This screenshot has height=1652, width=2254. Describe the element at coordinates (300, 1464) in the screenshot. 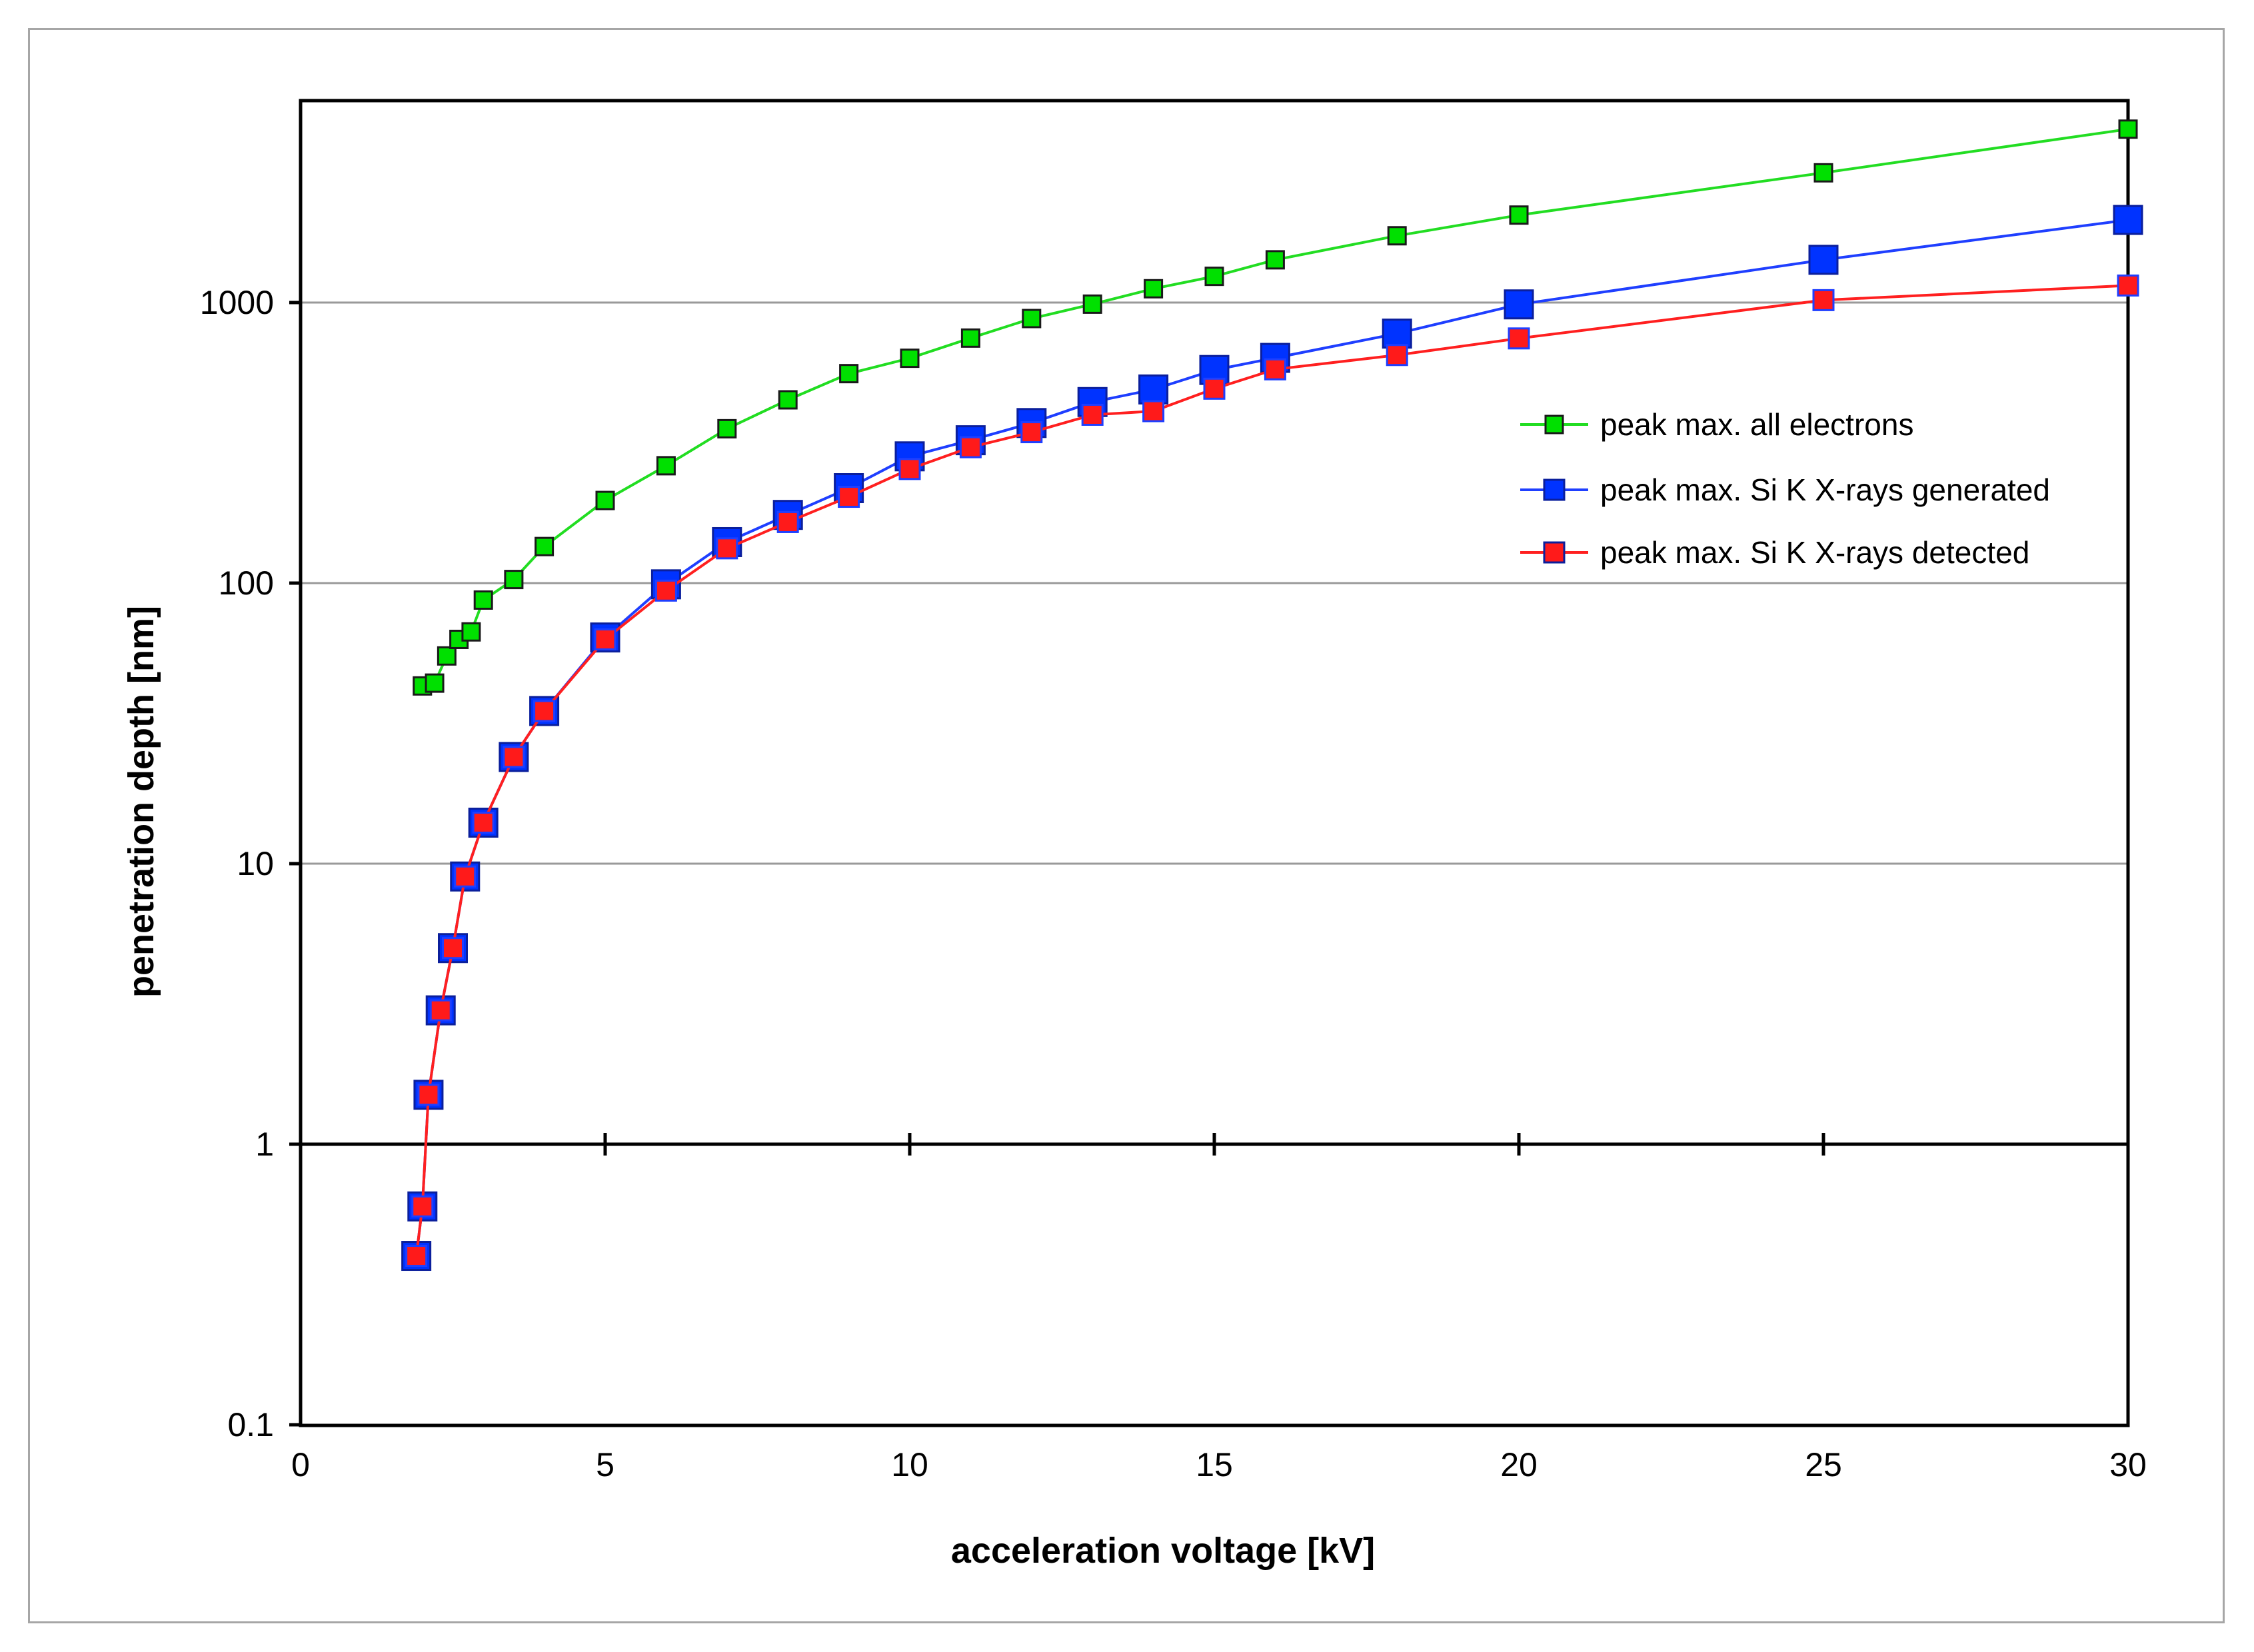

I see `x-tick-label: 0` at that location.